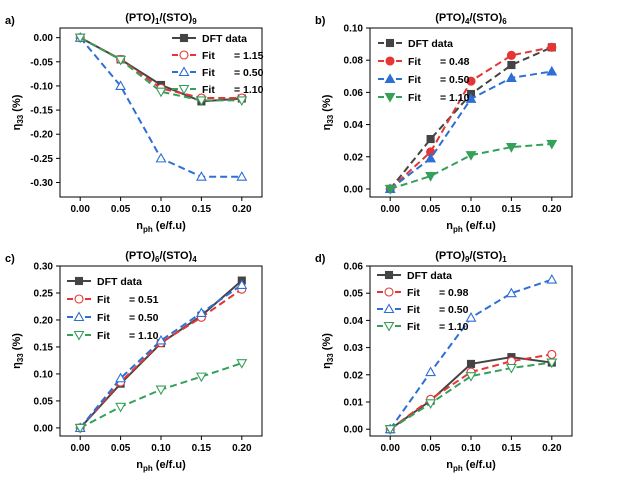 This screenshot has width=623, height=477. Describe the element at coordinates (113, 309) in the screenshot. I see `legend: DFT data Fit = 0.51 Fit = 0.50 Fit = 1.10` at that location.